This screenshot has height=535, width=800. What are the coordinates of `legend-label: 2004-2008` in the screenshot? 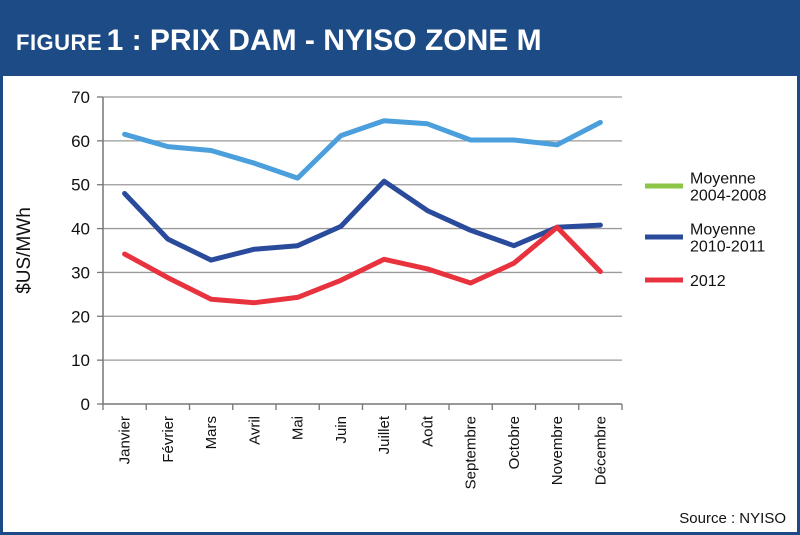 It's located at (728, 196).